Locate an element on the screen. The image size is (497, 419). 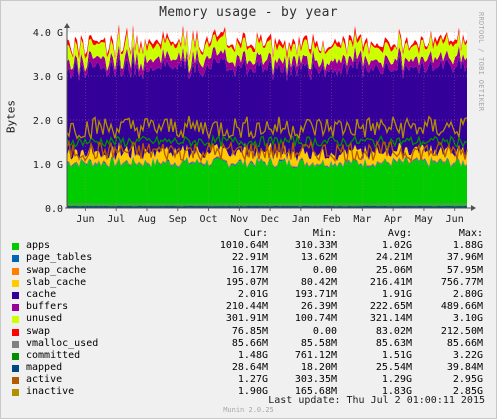
legend-row-buffers: buffers 210.44M 26.39M 222.65M 489.66M is located at coordinates (249, 307).